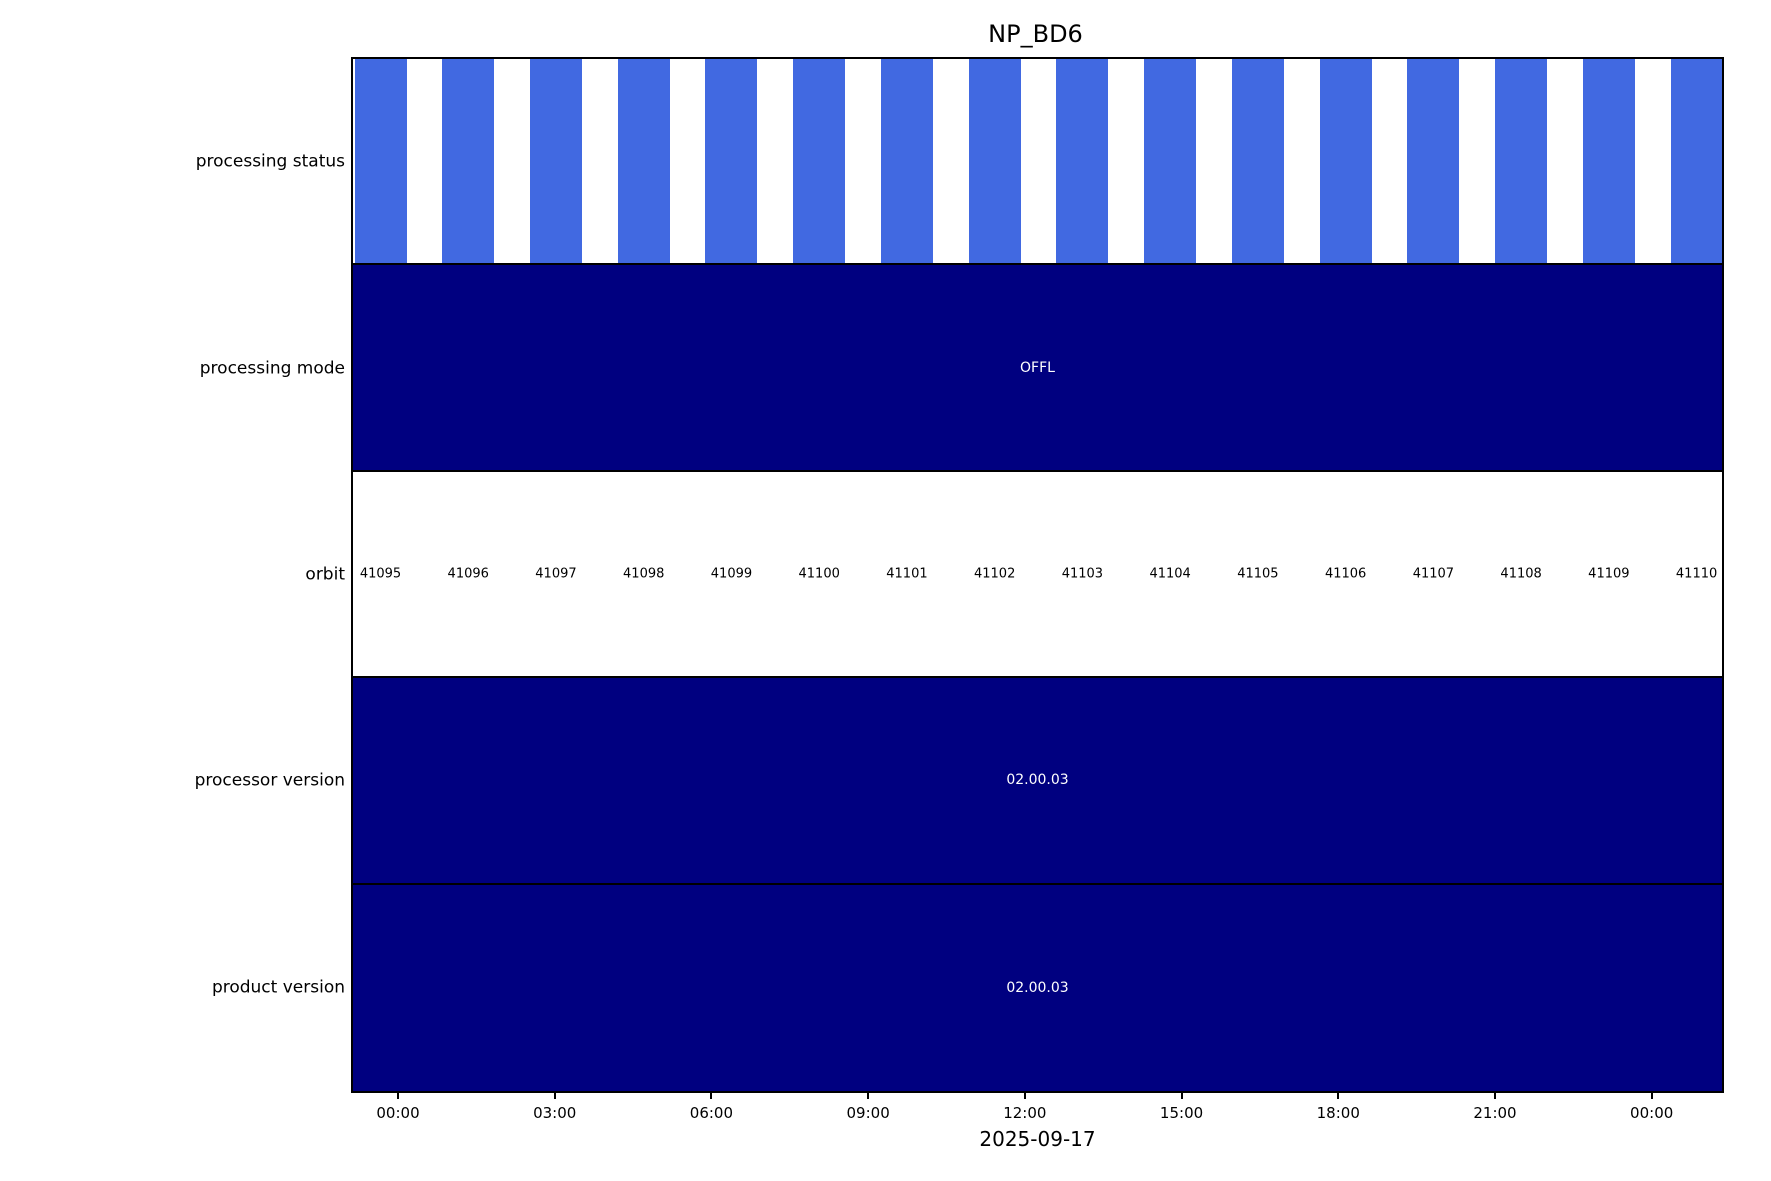 This screenshot has height=1181, width=1771. Describe the element at coordinates (1025, 1113) in the screenshot. I see `x-tick-label: 12:00` at that location.